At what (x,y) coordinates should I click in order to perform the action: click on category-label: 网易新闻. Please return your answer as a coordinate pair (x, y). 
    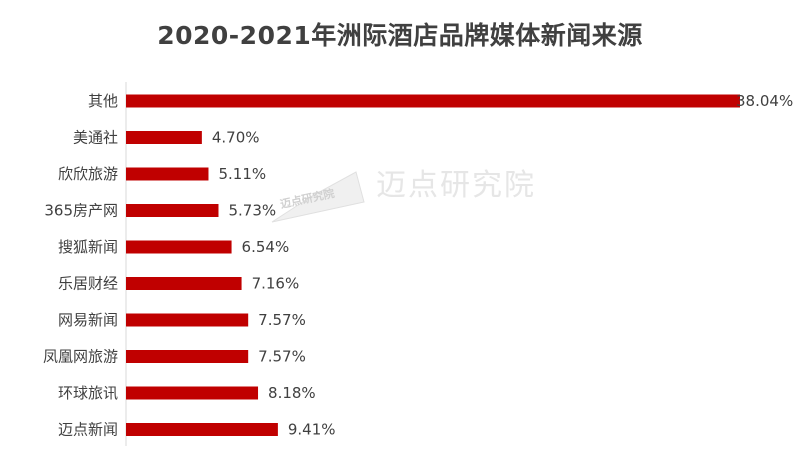
    Looking at the image, I should click on (88, 320).